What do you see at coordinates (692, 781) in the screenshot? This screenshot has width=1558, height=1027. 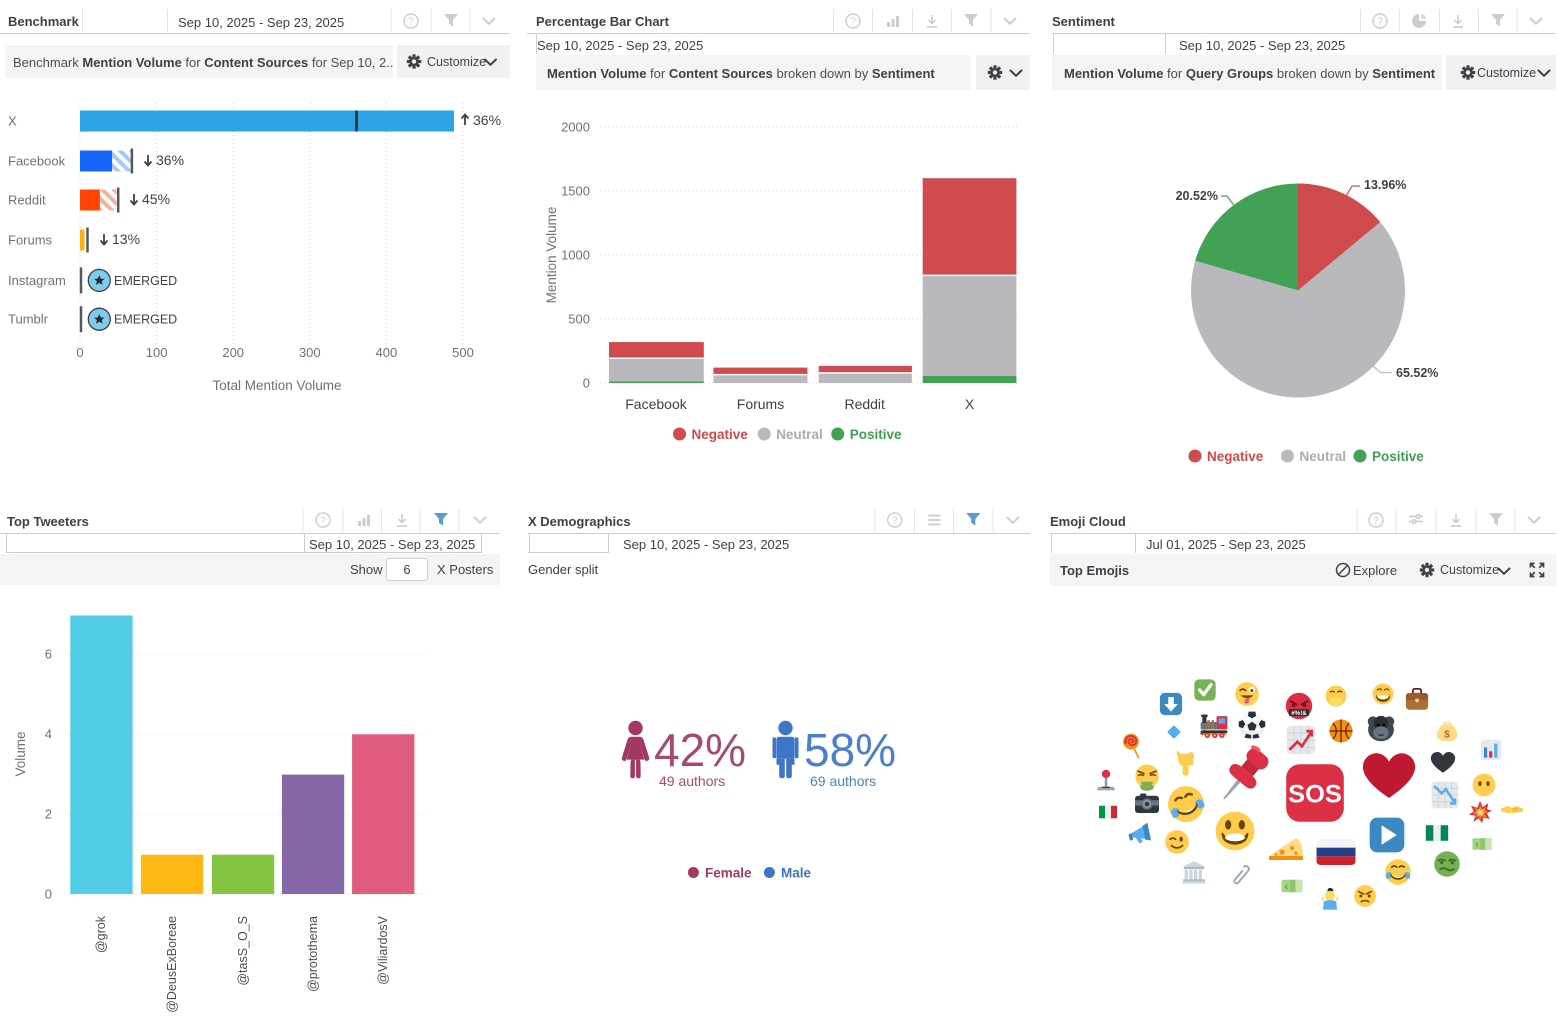 I see `svg-text: 49 authors` at bounding box center [692, 781].